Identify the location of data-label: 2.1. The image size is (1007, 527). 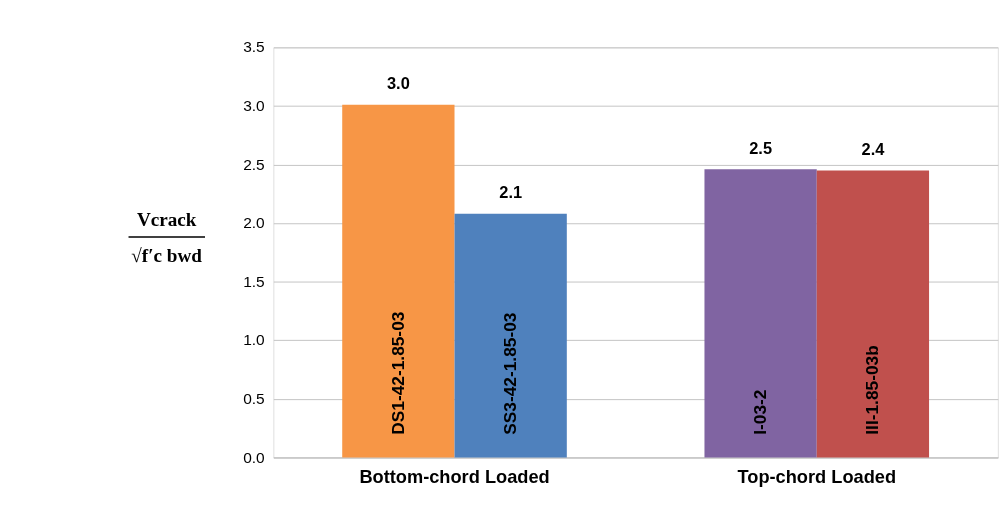
(511, 192).